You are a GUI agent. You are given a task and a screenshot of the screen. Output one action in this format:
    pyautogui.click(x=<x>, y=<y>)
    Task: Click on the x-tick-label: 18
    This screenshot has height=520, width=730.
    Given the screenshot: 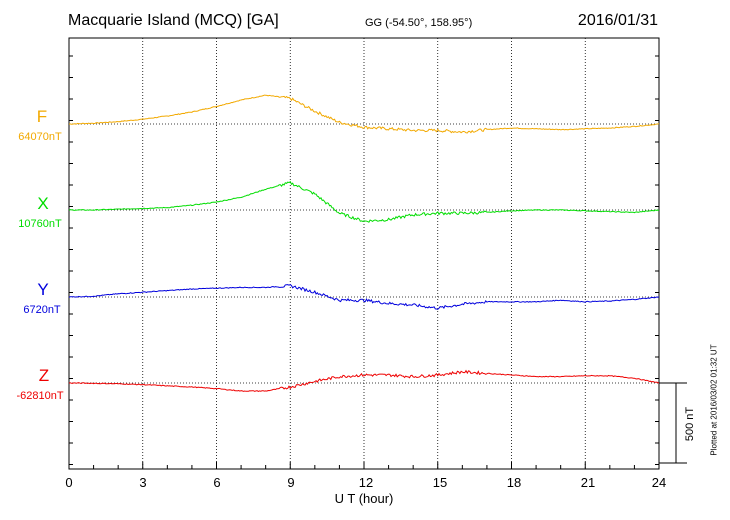 What is the action you would take?
    pyautogui.click(x=514, y=482)
    